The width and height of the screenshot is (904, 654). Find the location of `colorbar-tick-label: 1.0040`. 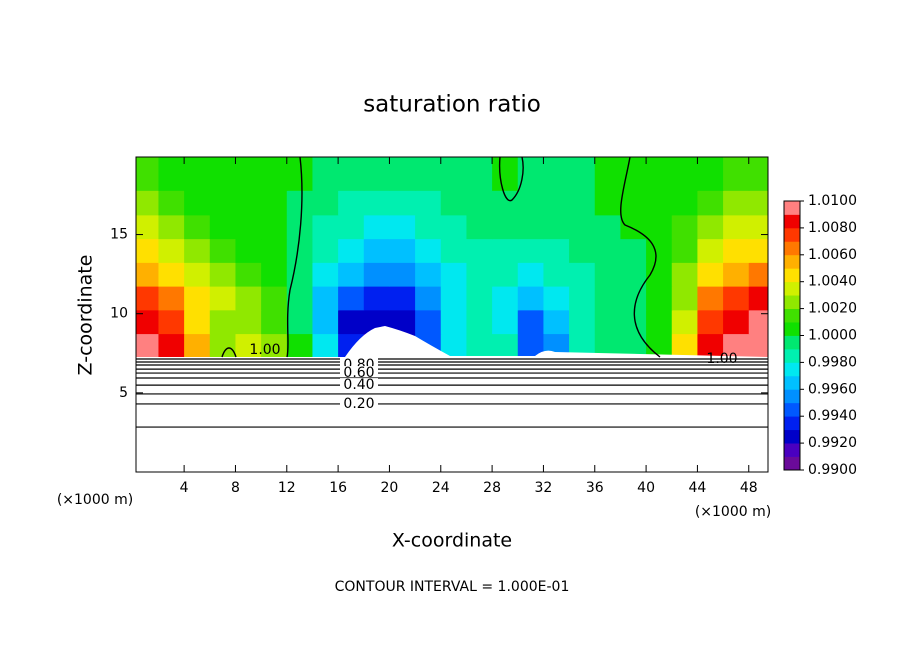

colorbar-tick-label: 1.0040 is located at coordinates (832, 282).